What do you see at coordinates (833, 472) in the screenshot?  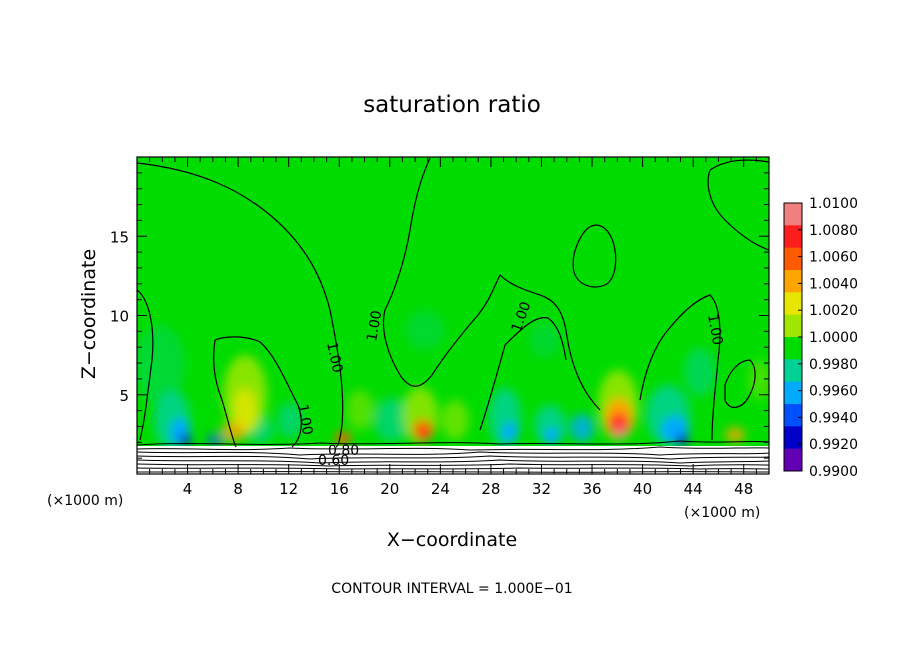 I see `colorbar-label: 0.9900` at bounding box center [833, 472].